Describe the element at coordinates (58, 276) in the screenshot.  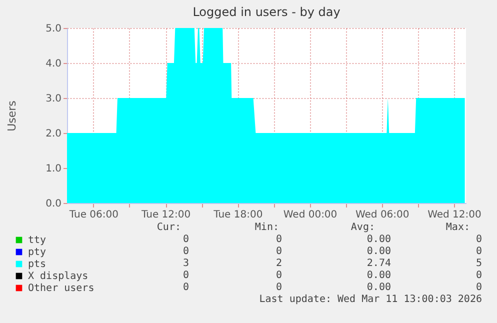
I see `legend-label: X displays` at that location.